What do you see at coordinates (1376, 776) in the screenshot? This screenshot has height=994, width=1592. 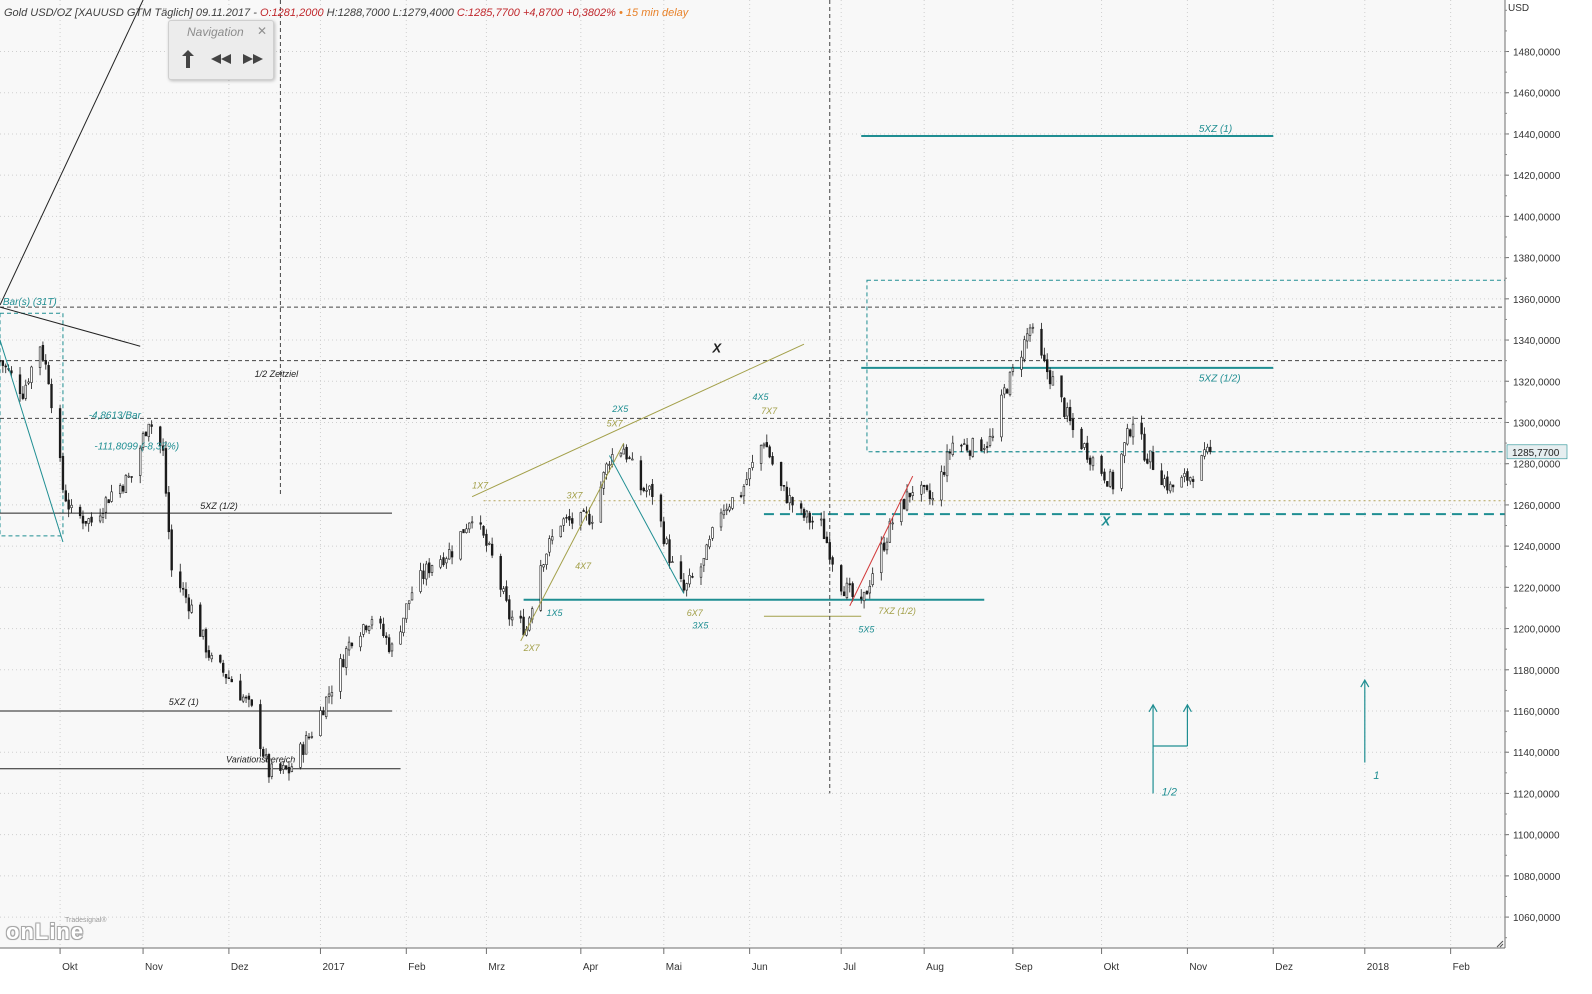 I see `chart-annotation: 1` at bounding box center [1376, 776].